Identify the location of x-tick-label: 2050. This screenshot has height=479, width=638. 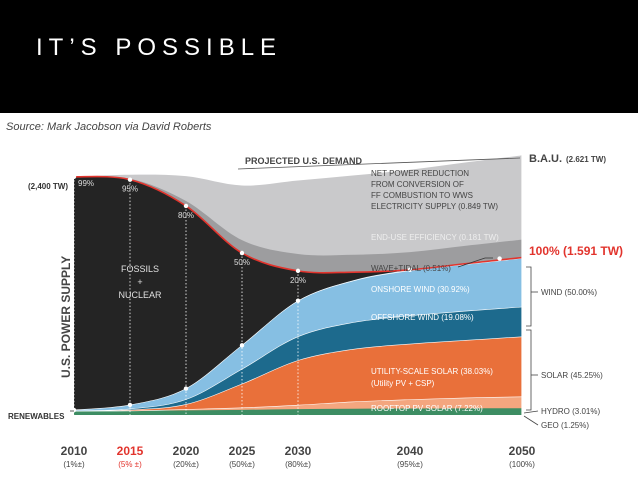
(522, 451).